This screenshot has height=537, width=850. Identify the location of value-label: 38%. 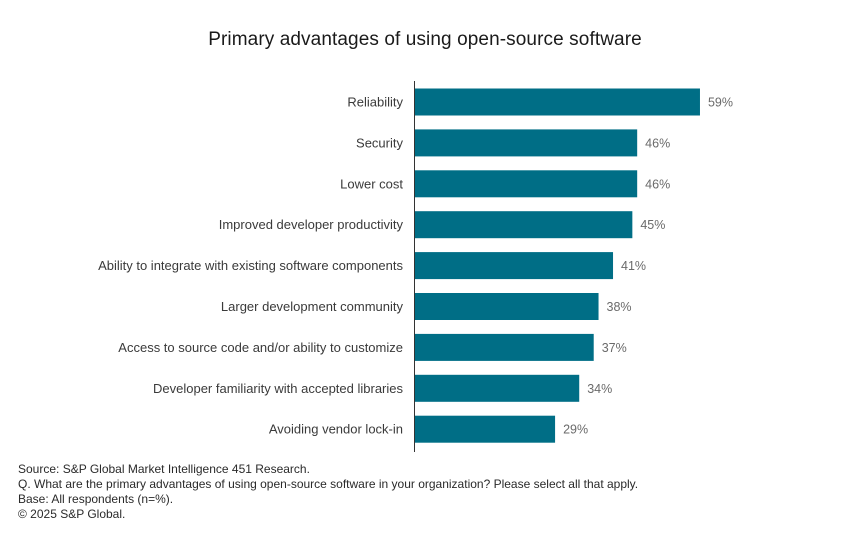
(619, 307).